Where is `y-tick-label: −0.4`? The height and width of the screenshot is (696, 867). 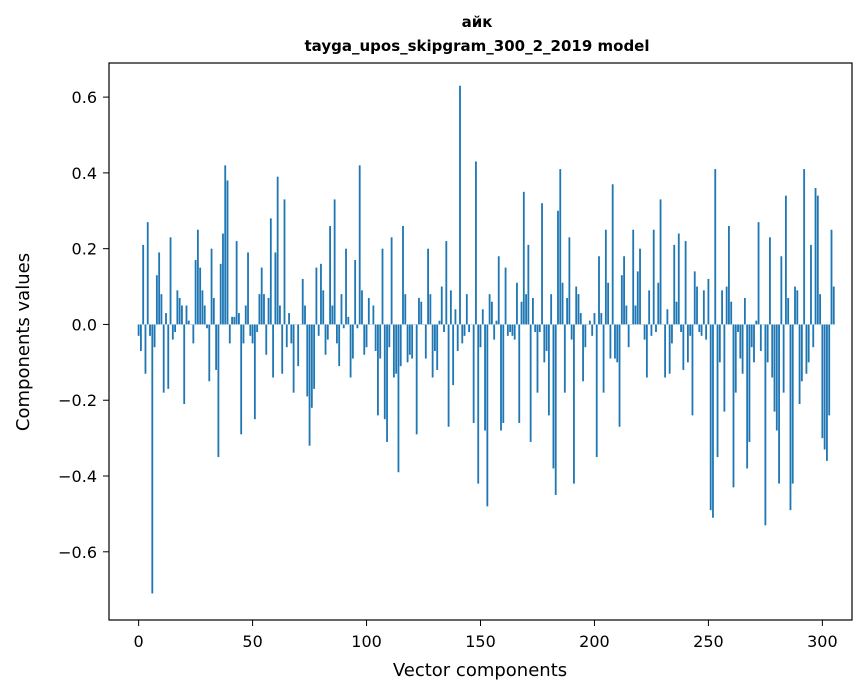 y-tick-label: −0.4 is located at coordinates (77, 476).